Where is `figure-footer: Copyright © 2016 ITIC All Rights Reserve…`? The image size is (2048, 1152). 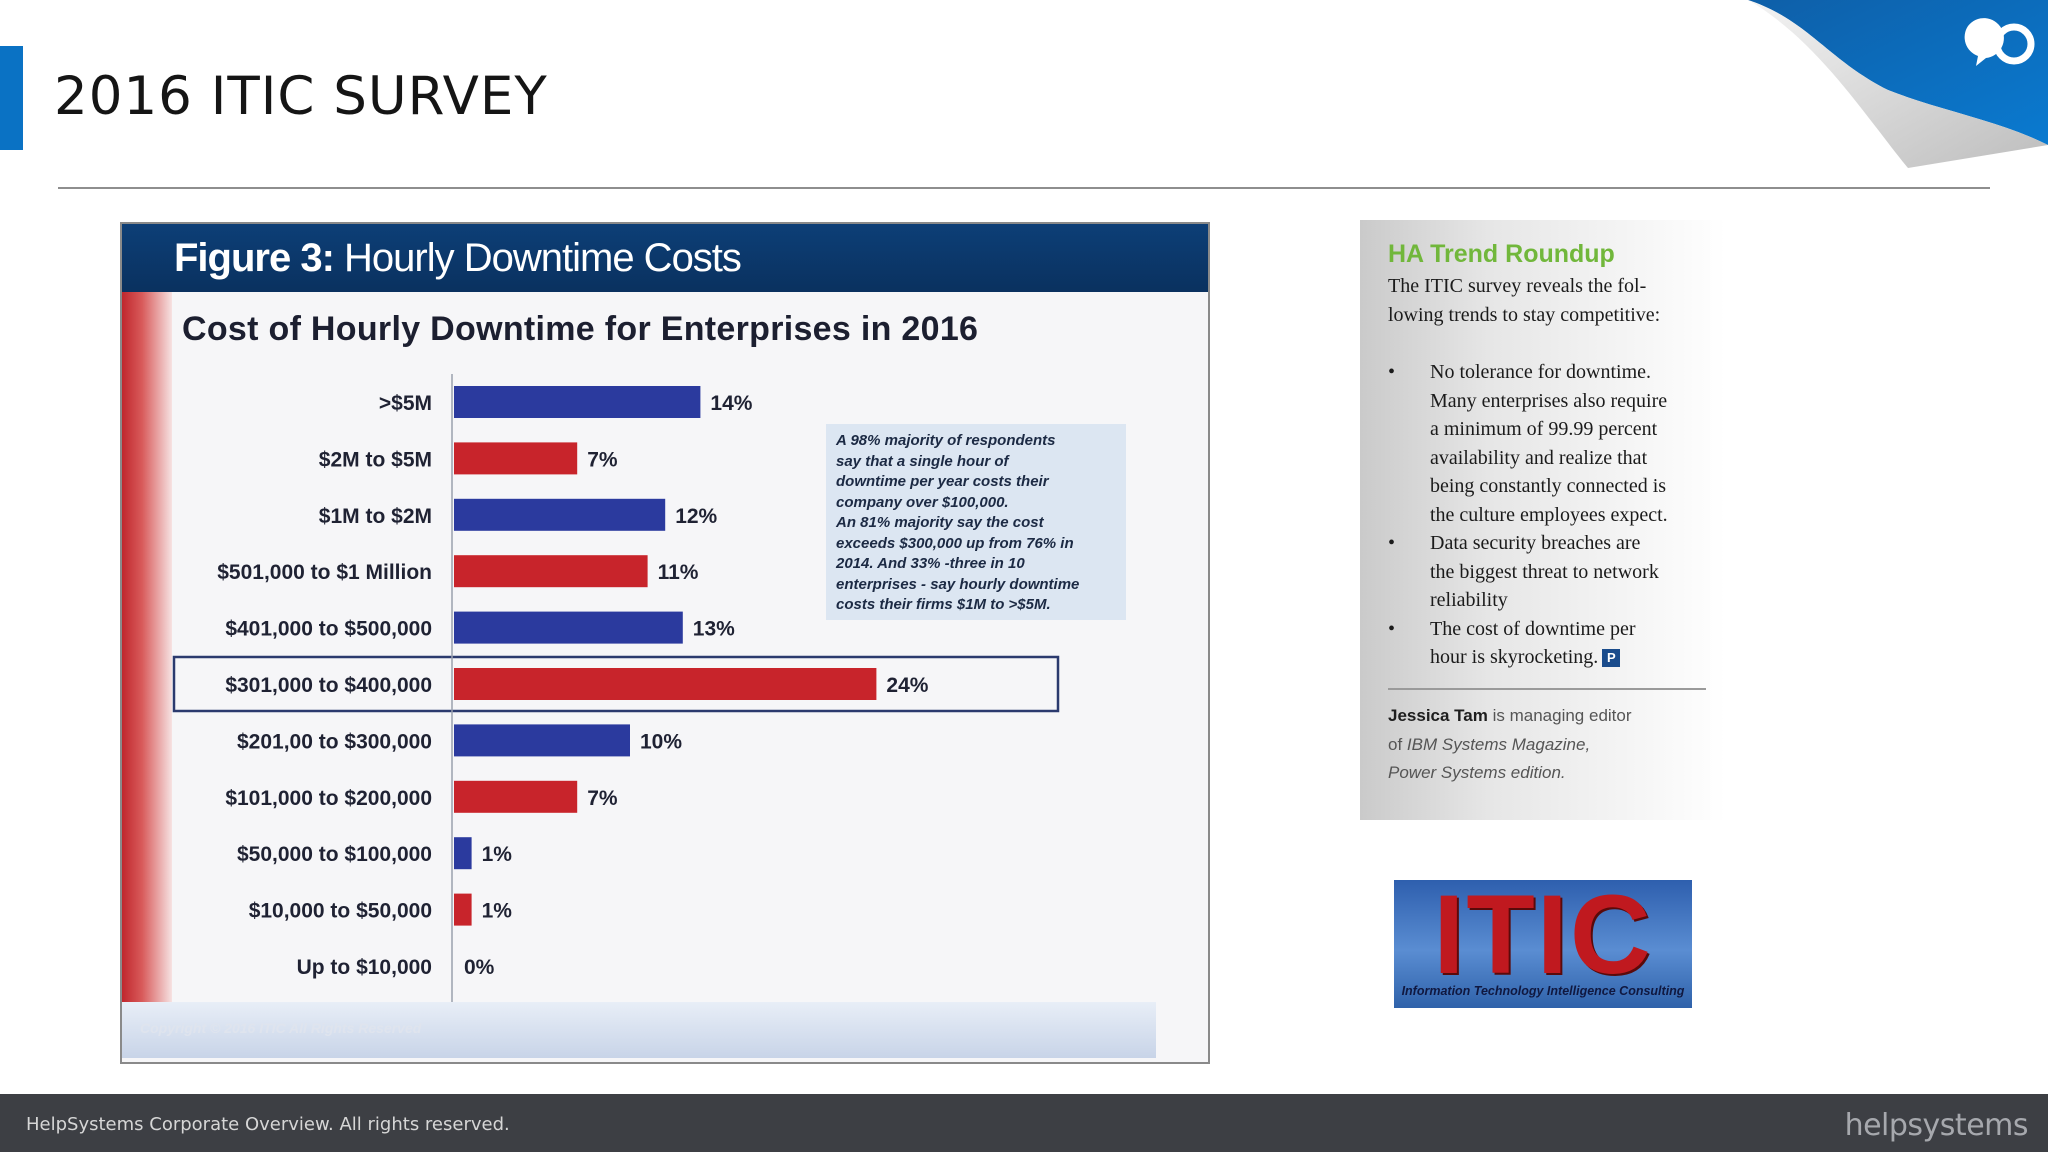
figure-footer: Copyright © 2016 ITIC All Rights Reserve… is located at coordinates (639, 1030).